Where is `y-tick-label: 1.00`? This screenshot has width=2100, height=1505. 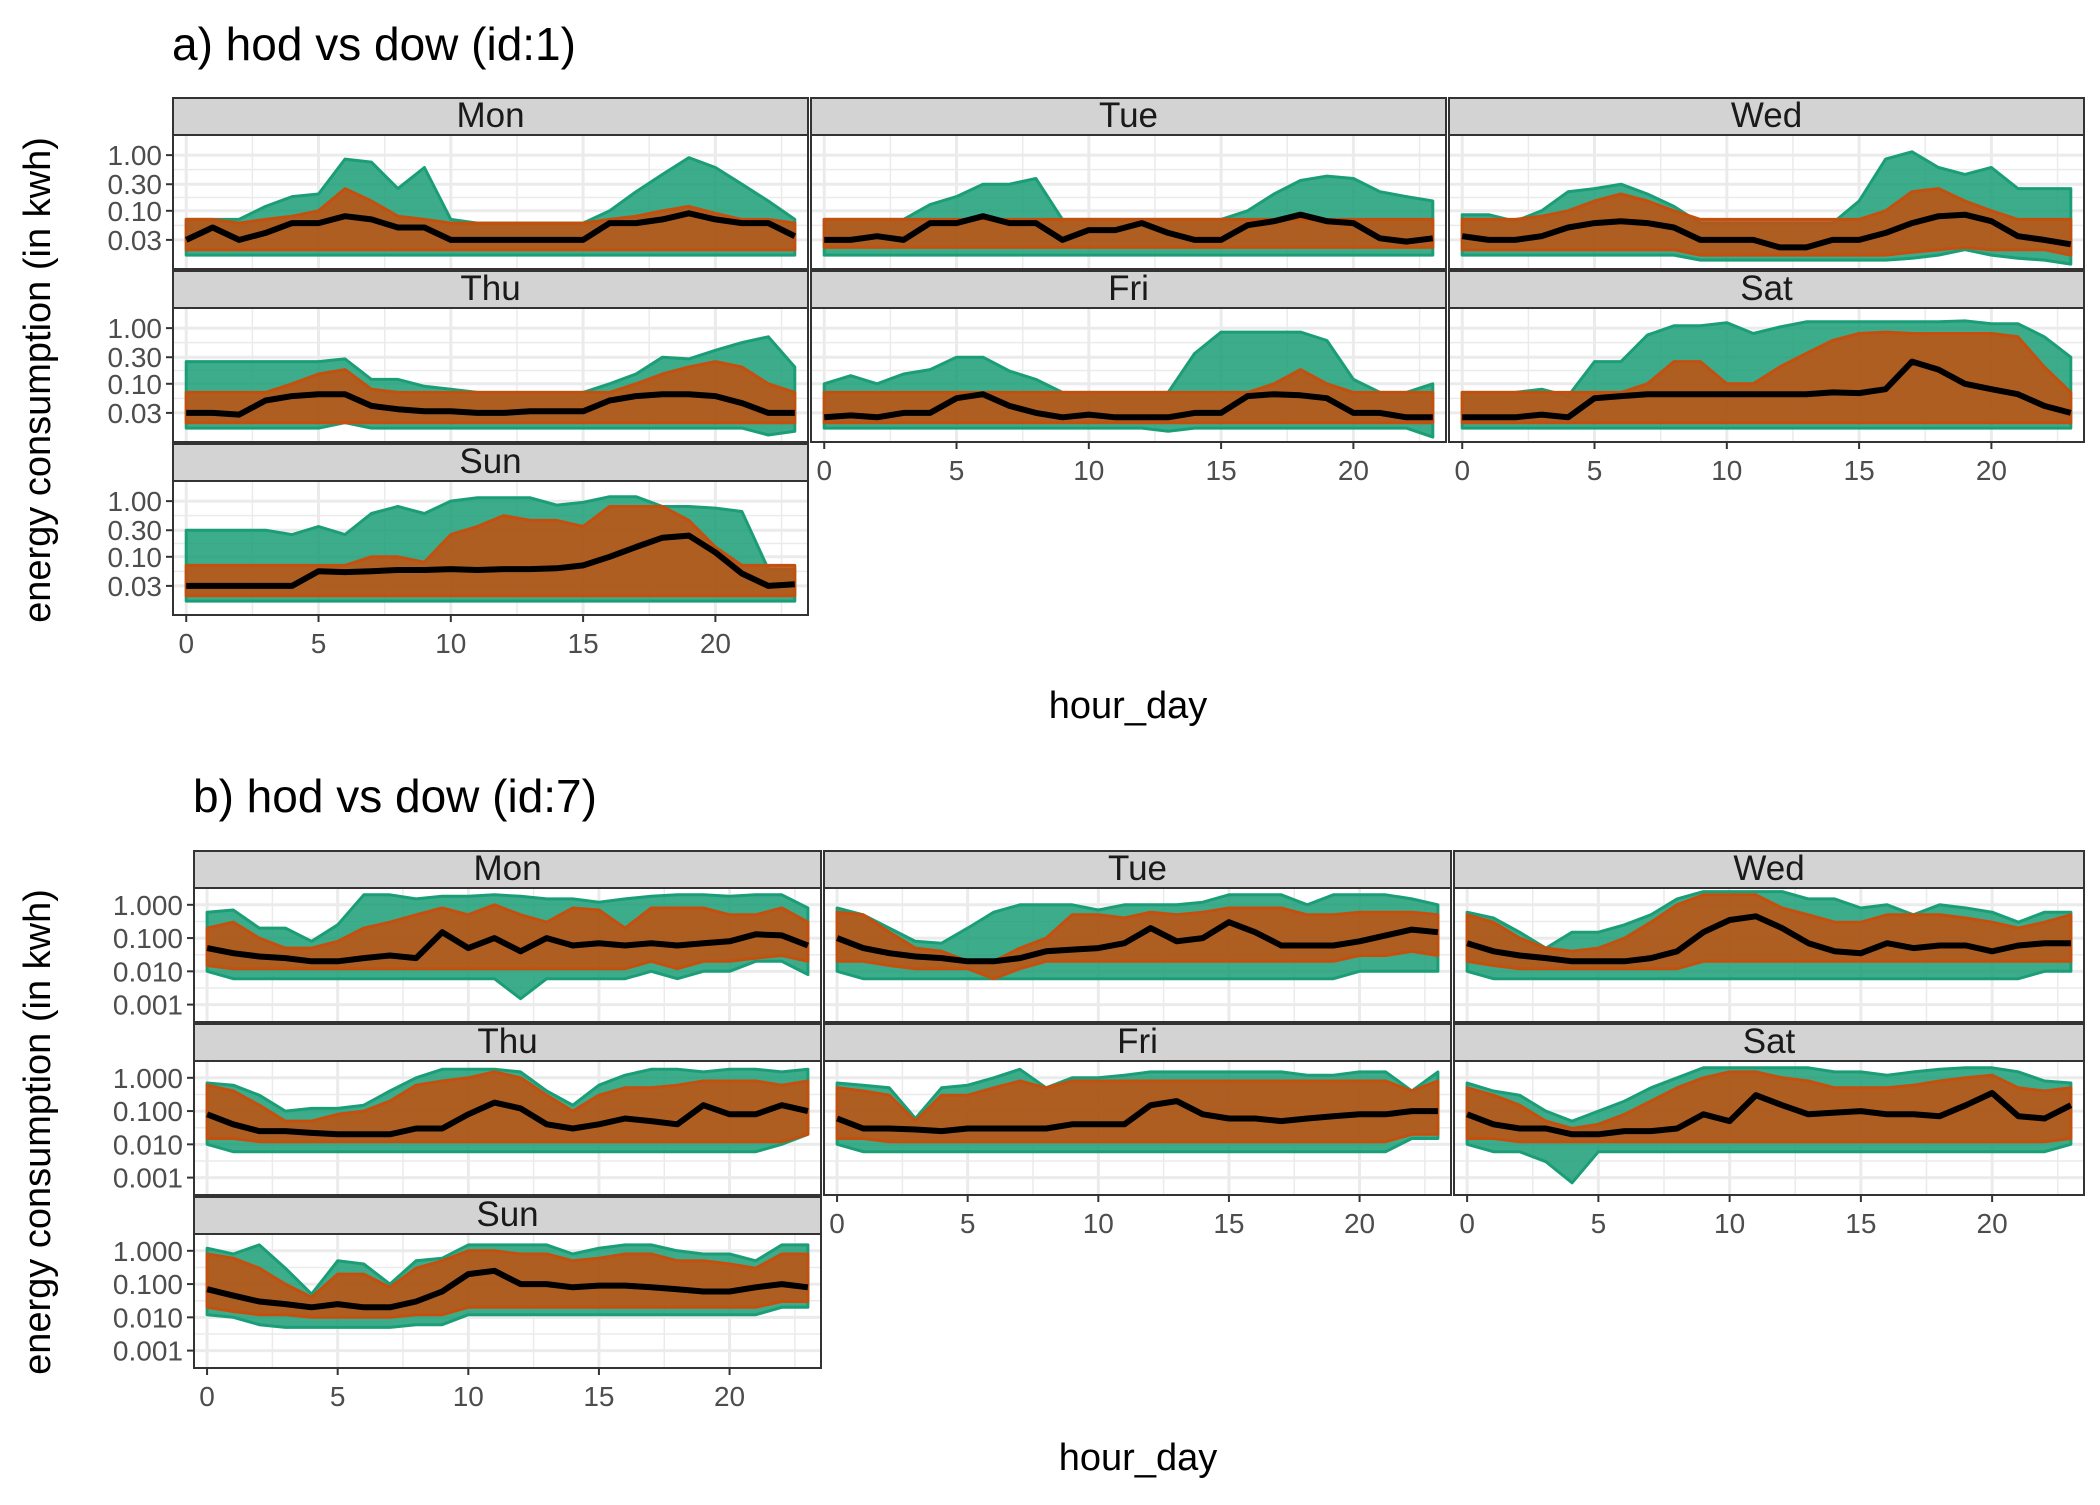 y-tick-label: 1.00 is located at coordinates (135, 501).